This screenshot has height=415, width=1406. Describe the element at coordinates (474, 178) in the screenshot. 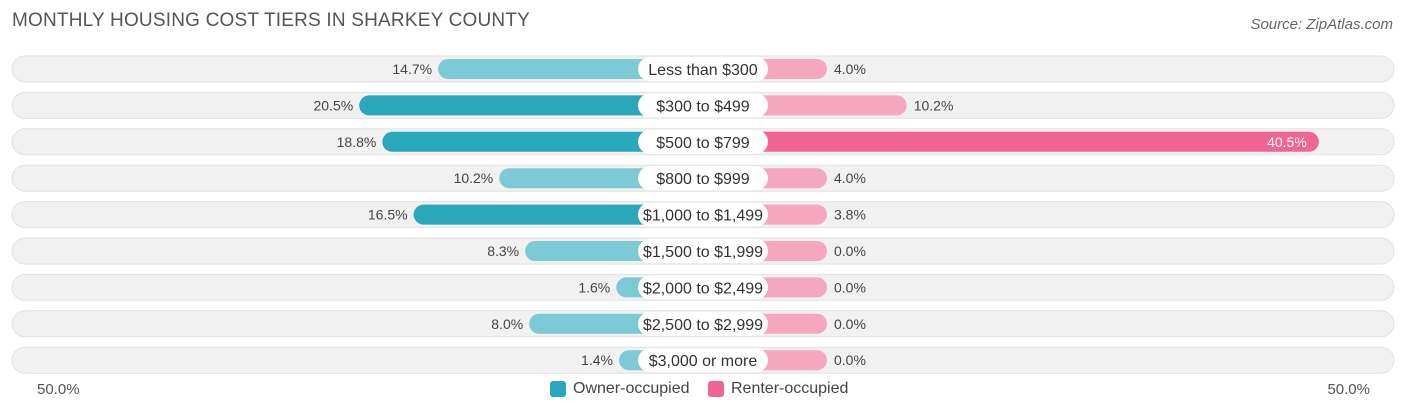

I see `owner-value-label: 10.2%` at that location.